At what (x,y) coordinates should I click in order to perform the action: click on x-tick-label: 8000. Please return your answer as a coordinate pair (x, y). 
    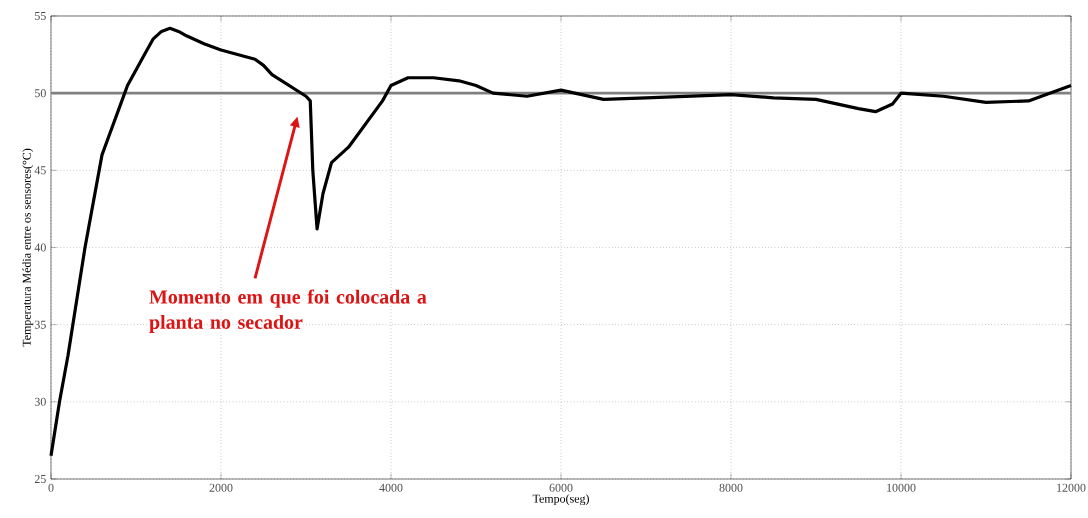
    Looking at the image, I should click on (731, 487).